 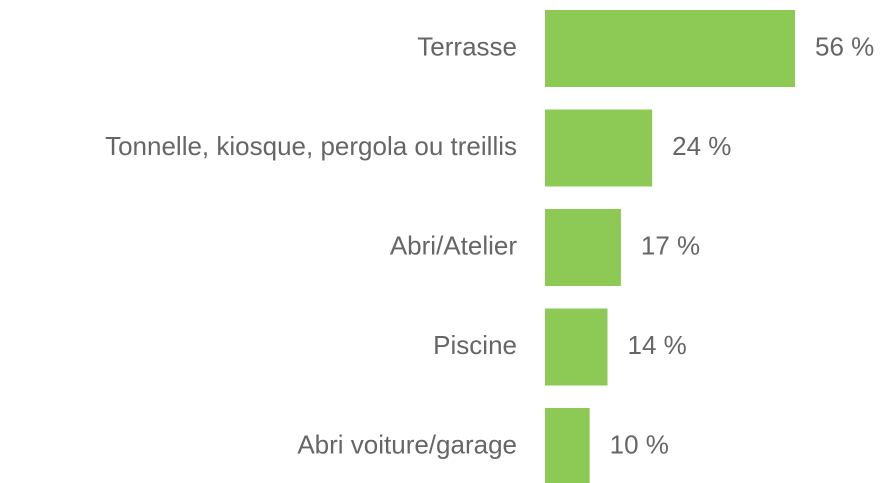 What do you see at coordinates (670, 245) in the screenshot?
I see `value-label: 17 %` at bounding box center [670, 245].